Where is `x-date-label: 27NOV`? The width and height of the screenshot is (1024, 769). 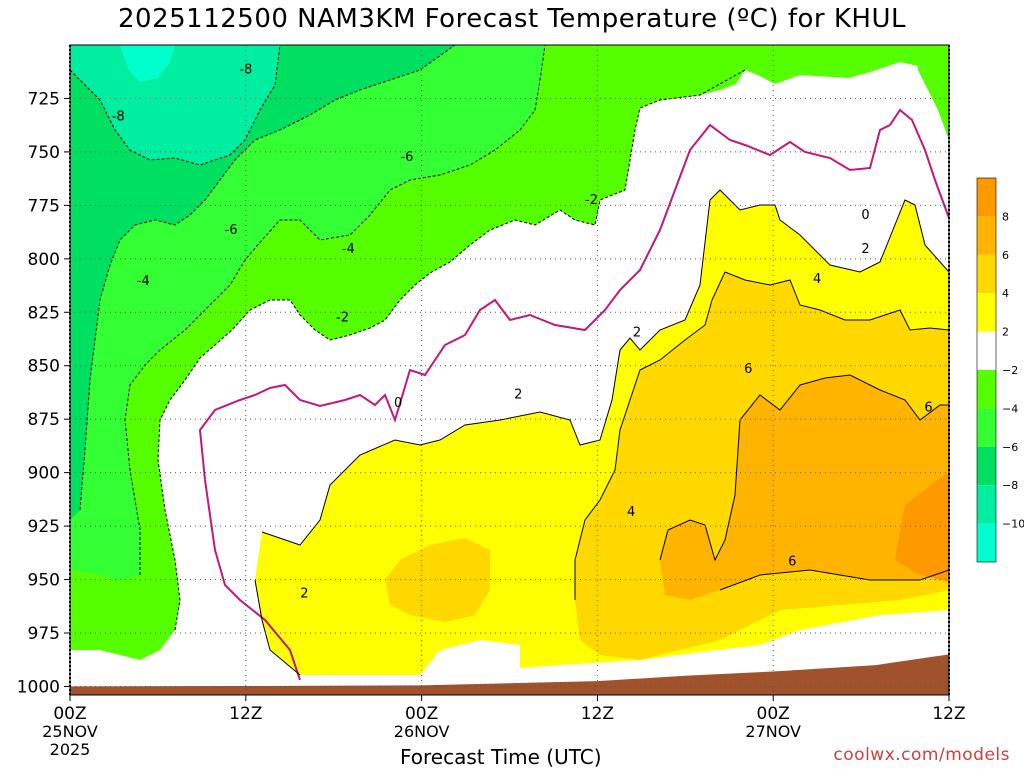 x-date-label: 27NOV is located at coordinates (773, 731).